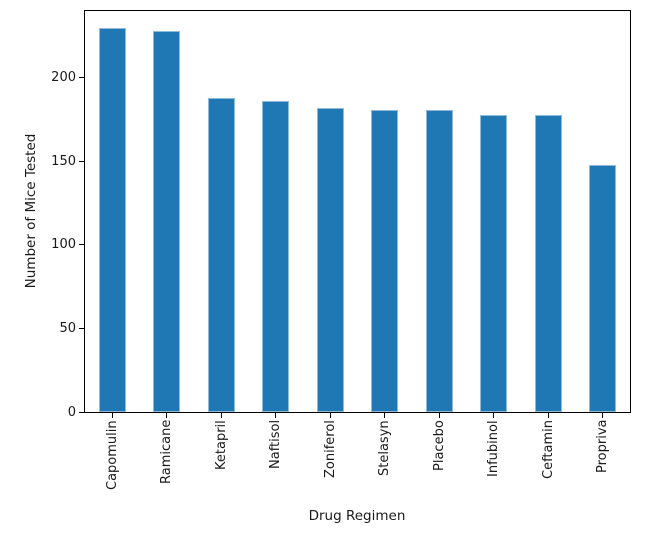  Describe the element at coordinates (439, 445) in the screenshot. I see `x-tick-label: Placebo` at that location.